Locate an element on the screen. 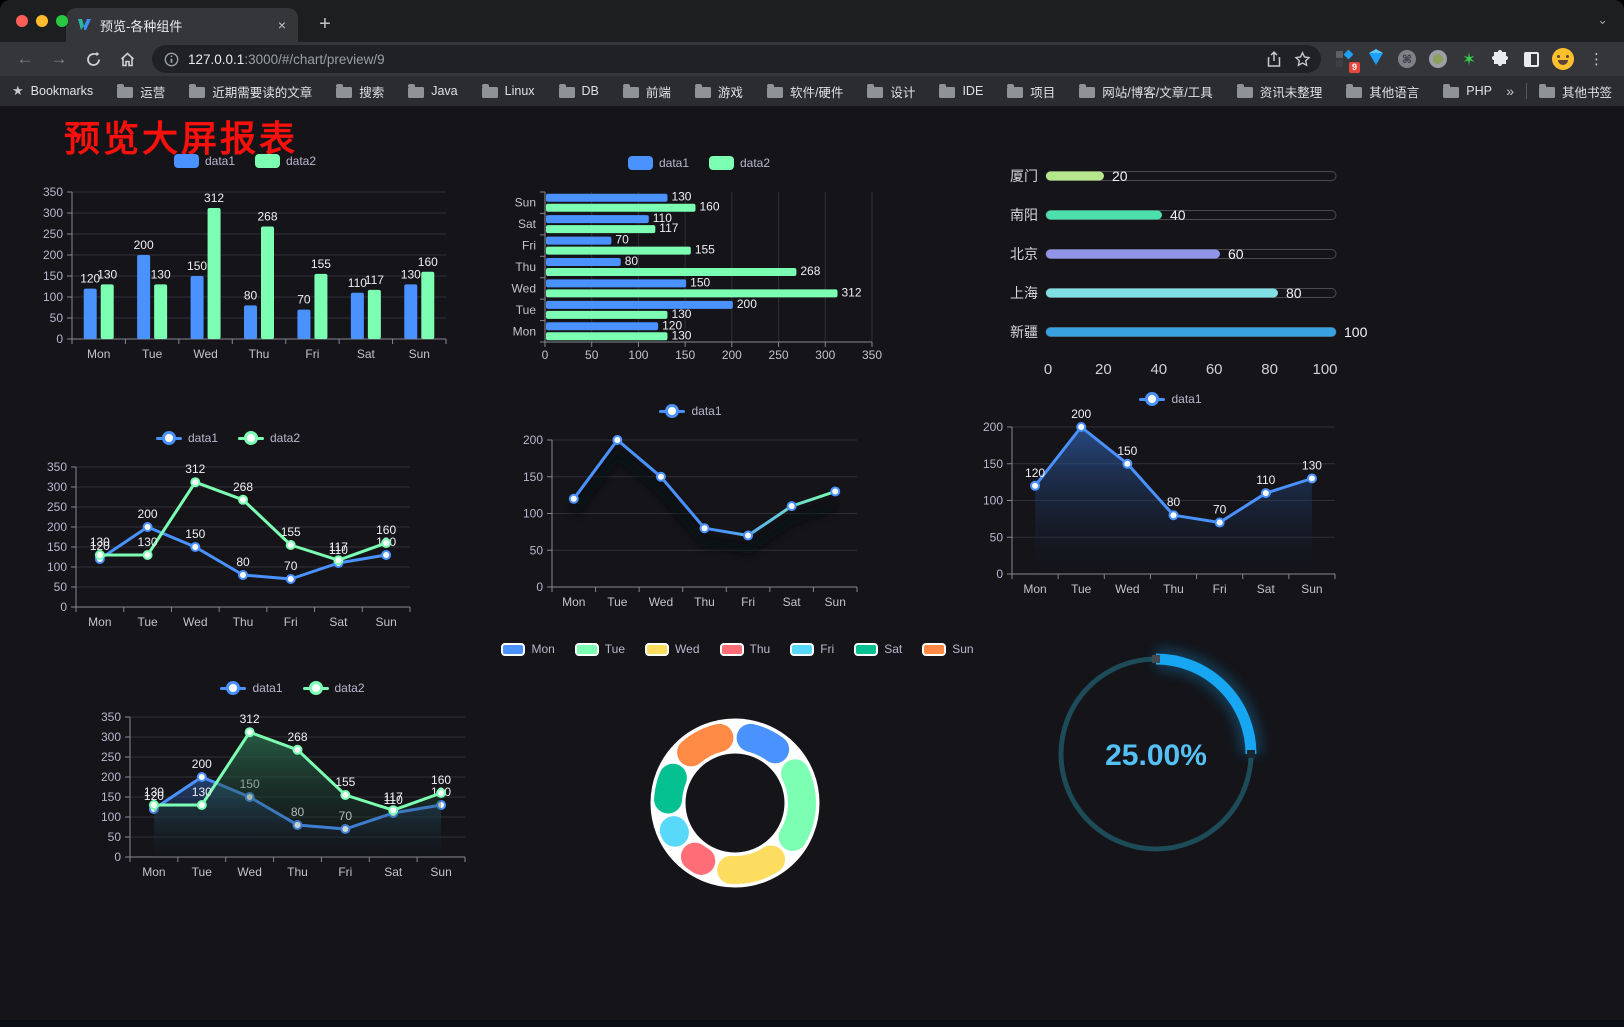 The height and width of the screenshot is (1027, 1624). site-info-icon is located at coordinates (171, 59).